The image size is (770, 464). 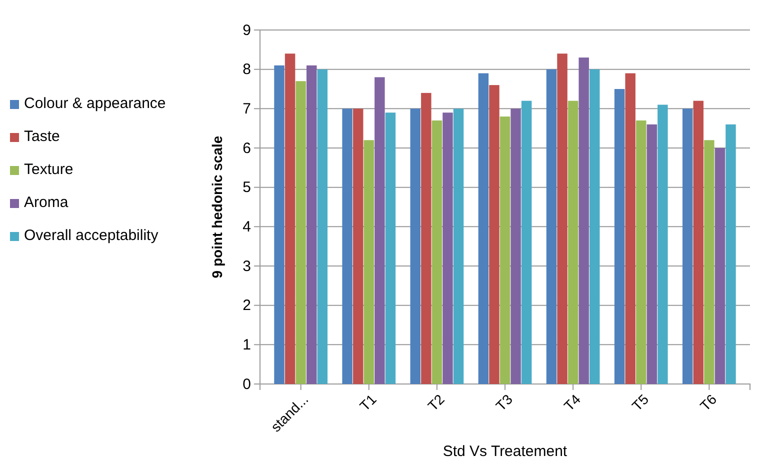 What do you see at coordinates (246, 305) in the screenshot?
I see `y-tick-label: 2` at bounding box center [246, 305].